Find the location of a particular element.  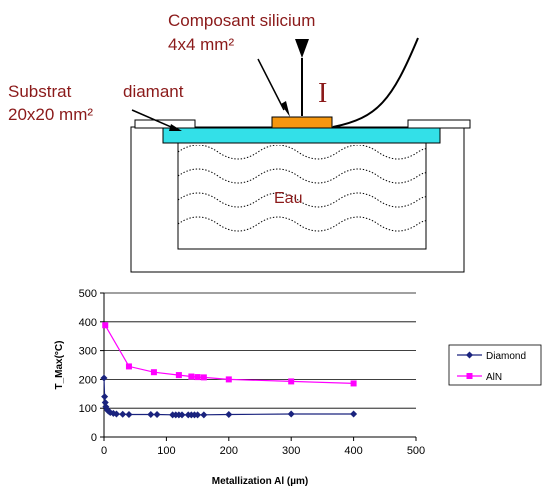

silicon-component is located at coordinates (302, 122).